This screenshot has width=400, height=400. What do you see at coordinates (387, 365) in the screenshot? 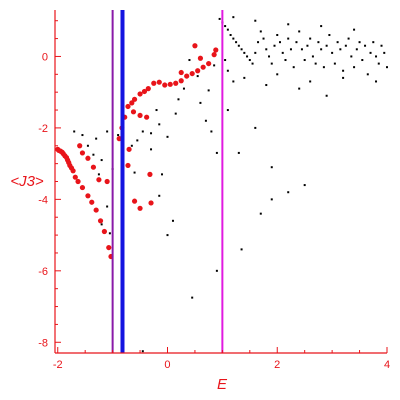
I see `x-tick-label: 4` at bounding box center [387, 365].